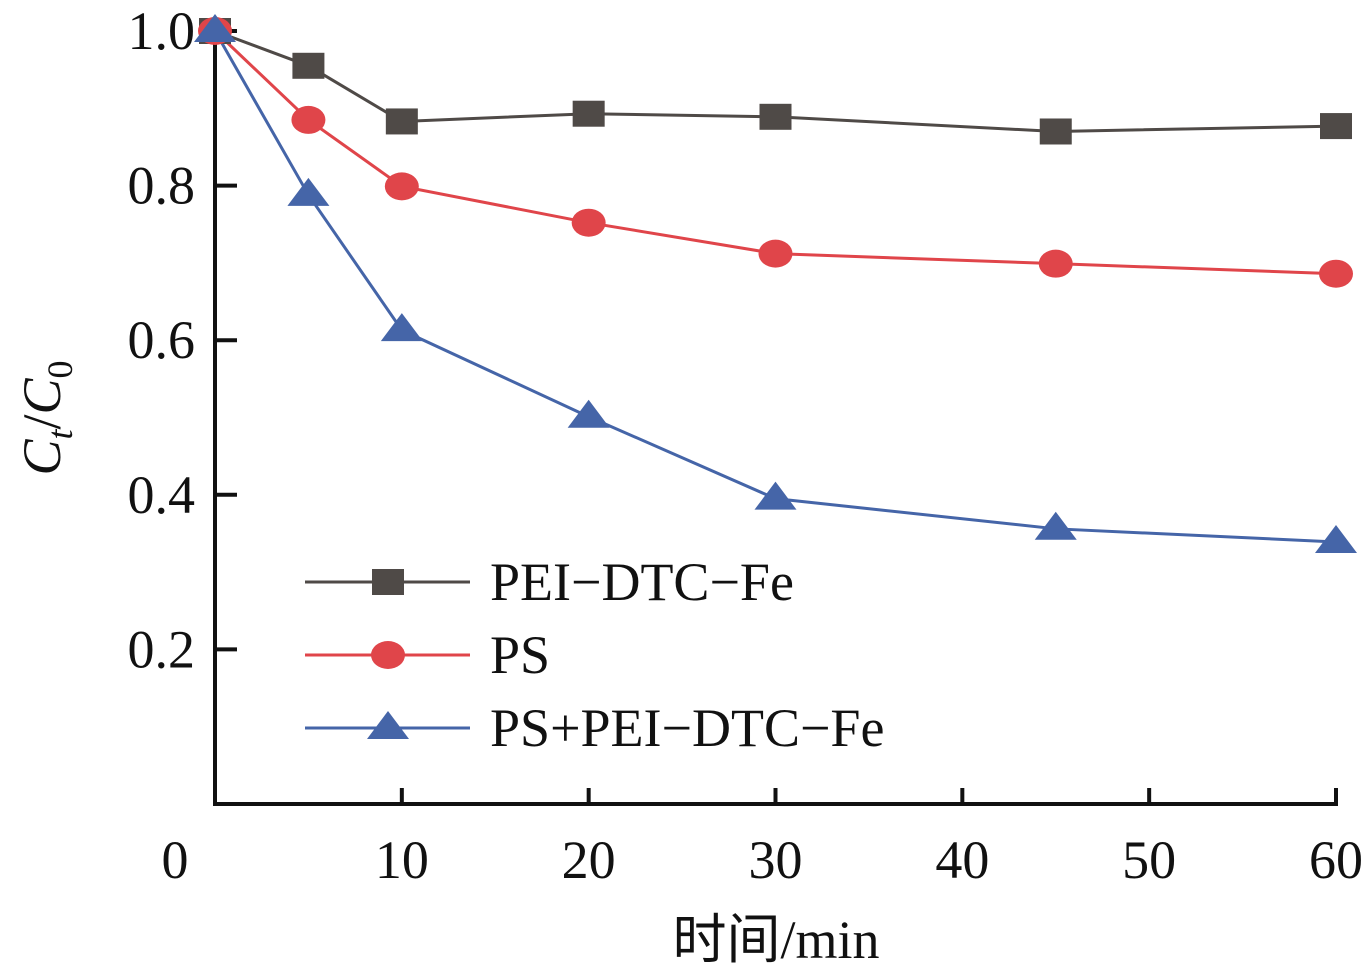 Image resolution: width=1365 pixels, height=980 pixels. Describe the element at coordinates (60, 369) in the screenshot. I see `y-title-sub-0: 0` at that location.